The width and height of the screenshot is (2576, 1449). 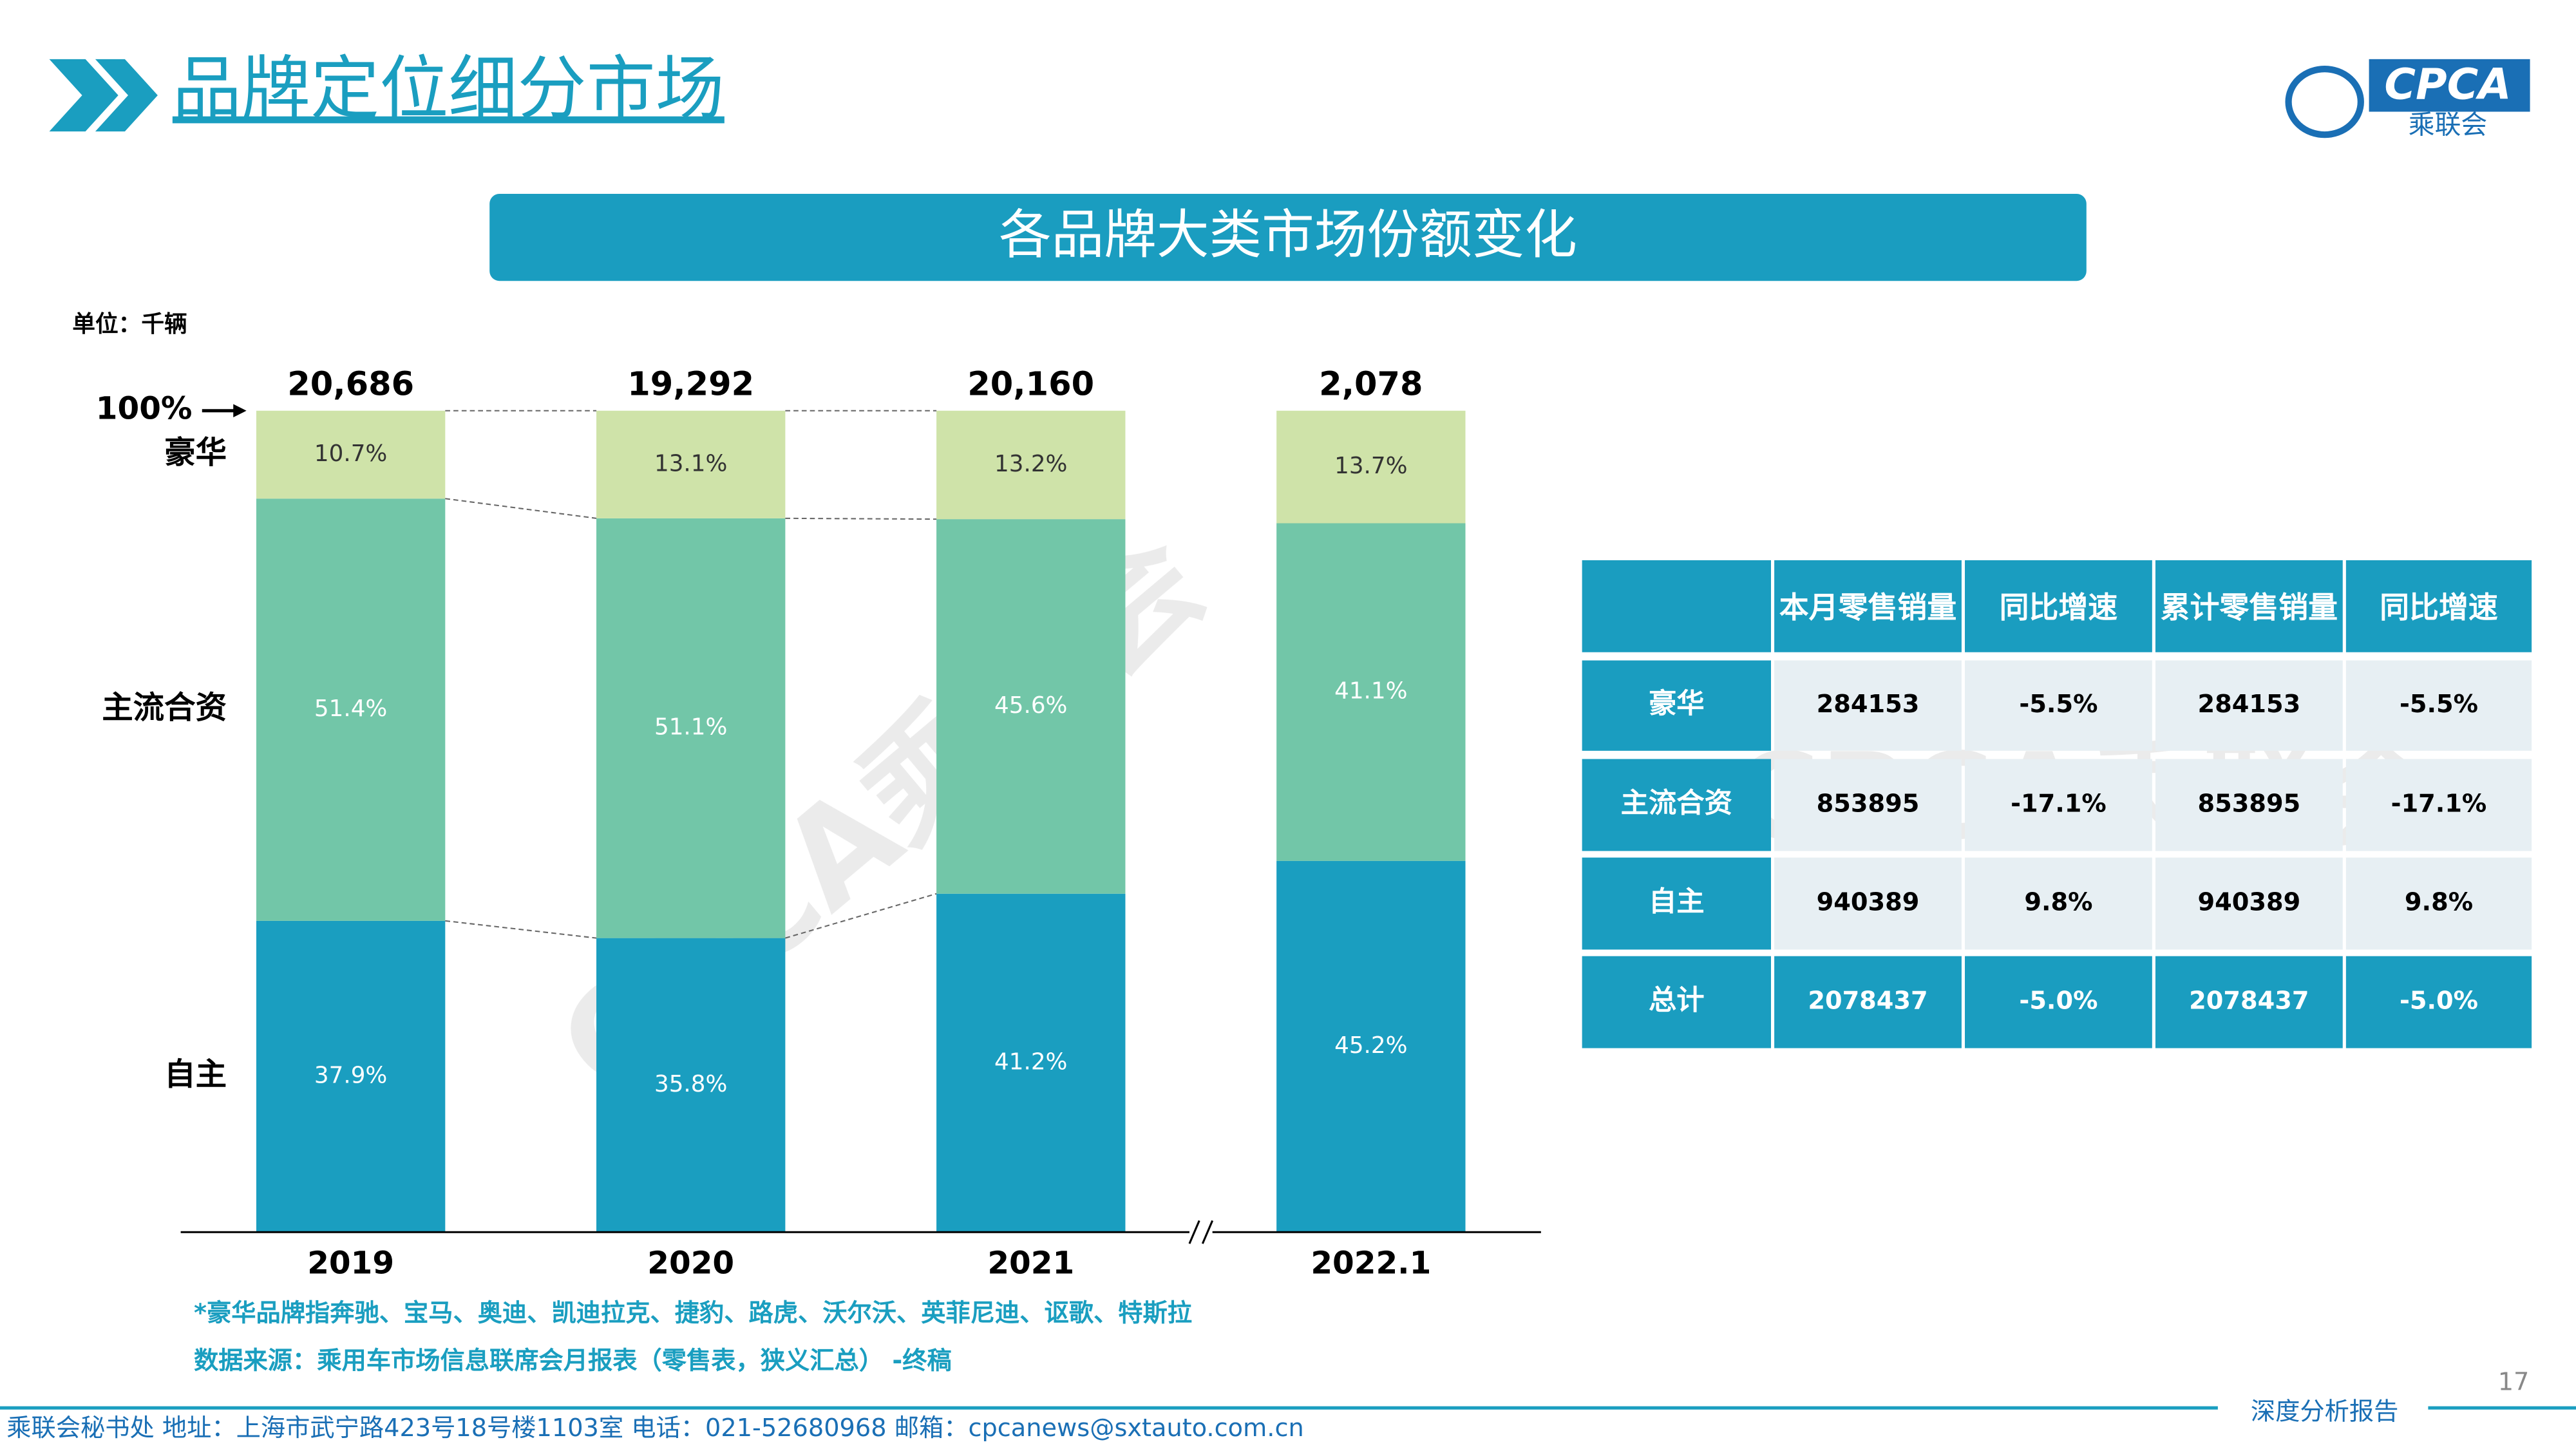 What do you see at coordinates (2514, 1382) in the screenshot?
I see `page-number: 17` at bounding box center [2514, 1382].